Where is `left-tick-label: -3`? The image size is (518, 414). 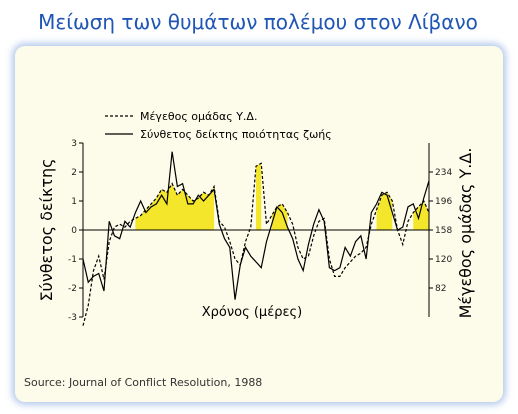
left-tick-label: -3 is located at coordinates (72, 318).